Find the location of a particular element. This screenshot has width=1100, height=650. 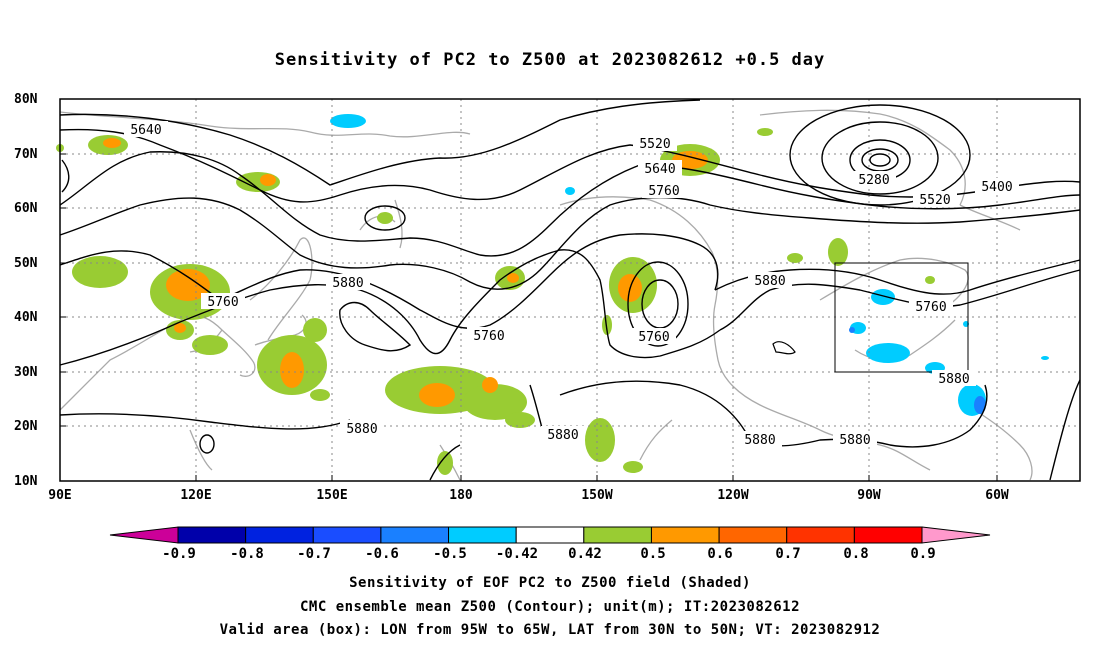

lon-label: 120E is located at coordinates (196, 495).